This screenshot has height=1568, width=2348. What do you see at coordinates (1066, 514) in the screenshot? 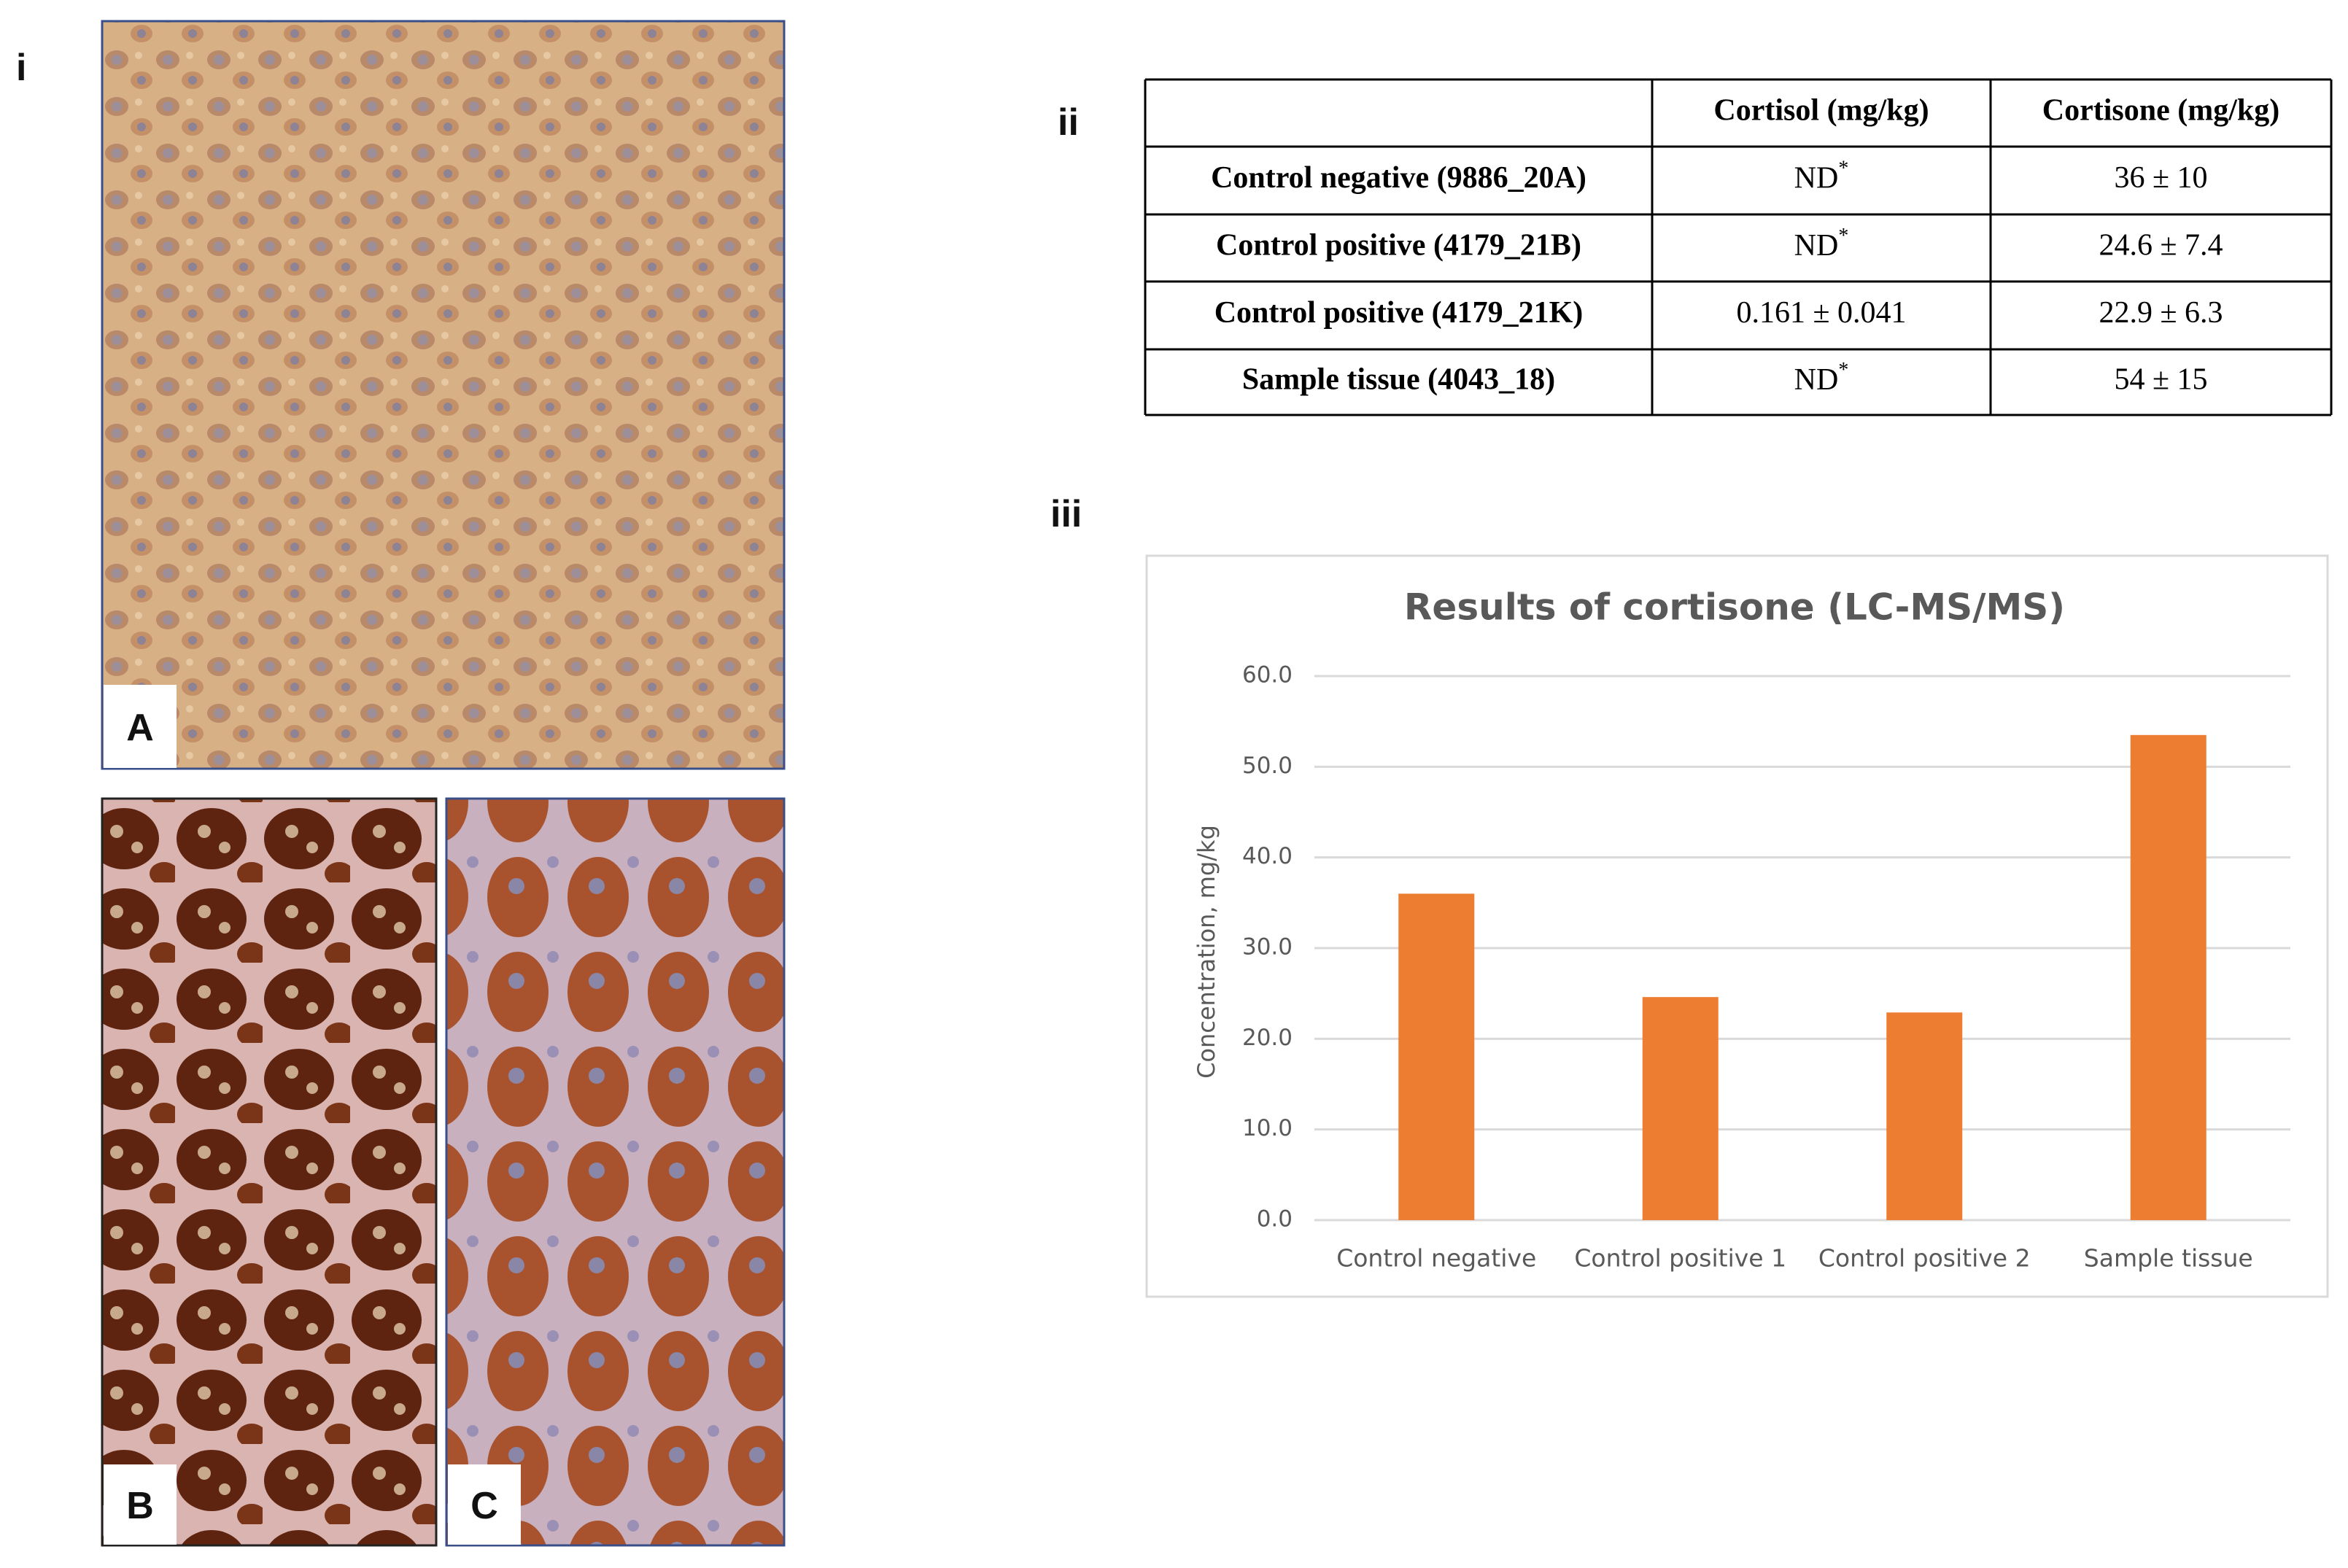
I see `panel-label: iii` at bounding box center [1066, 514].